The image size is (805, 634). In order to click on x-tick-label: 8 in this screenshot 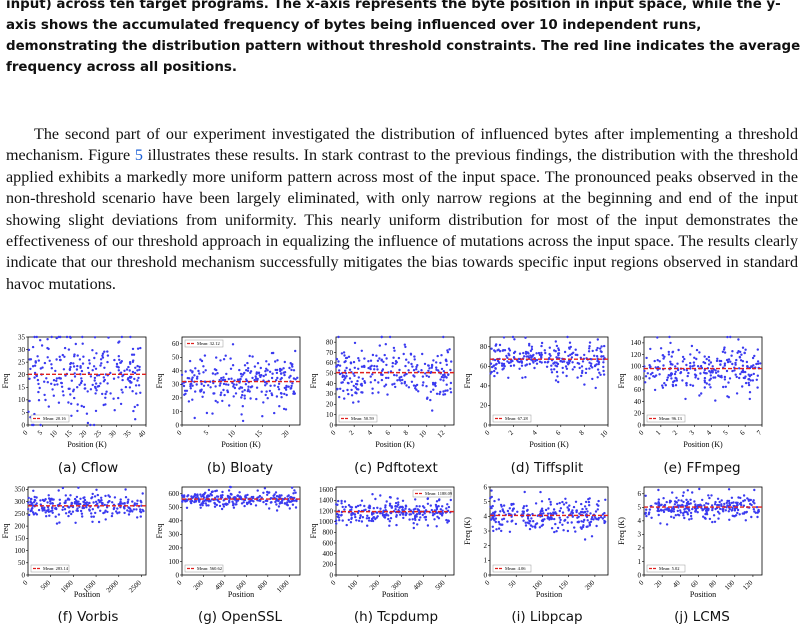, I will do `click(582, 432)`.